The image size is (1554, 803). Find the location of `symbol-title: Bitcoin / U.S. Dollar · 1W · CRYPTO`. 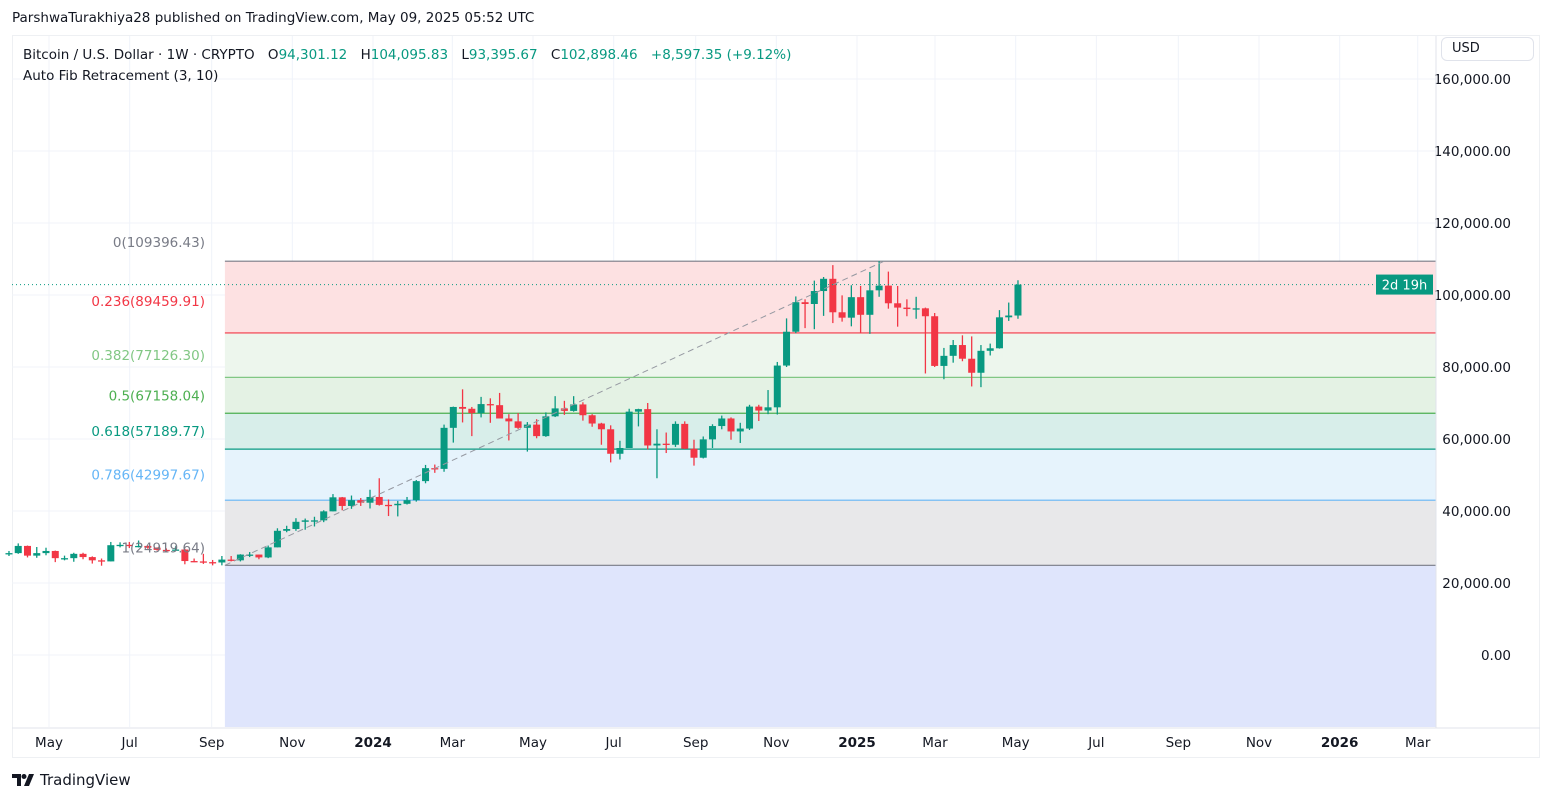

symbol-title: Bitcoin / U.S. Dollar · 1W · CRYPTO is located at coordinates (139, 55).